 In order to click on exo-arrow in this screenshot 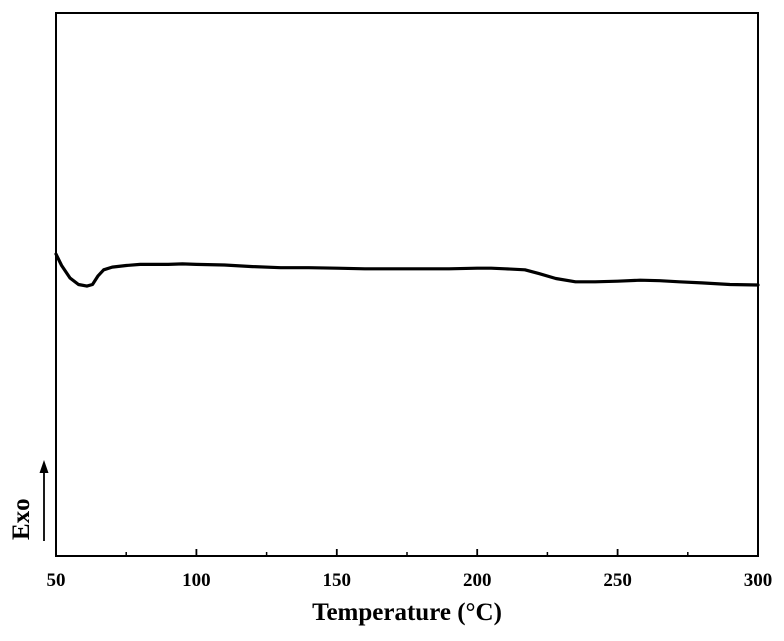, I will do `click(44, 500)`.